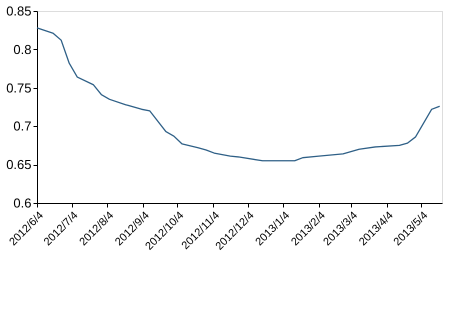  What do you see at coordinates (22, 126) in the screenshot?
I see `y-tick-label: 0.7` at bounding box center [22, 126].